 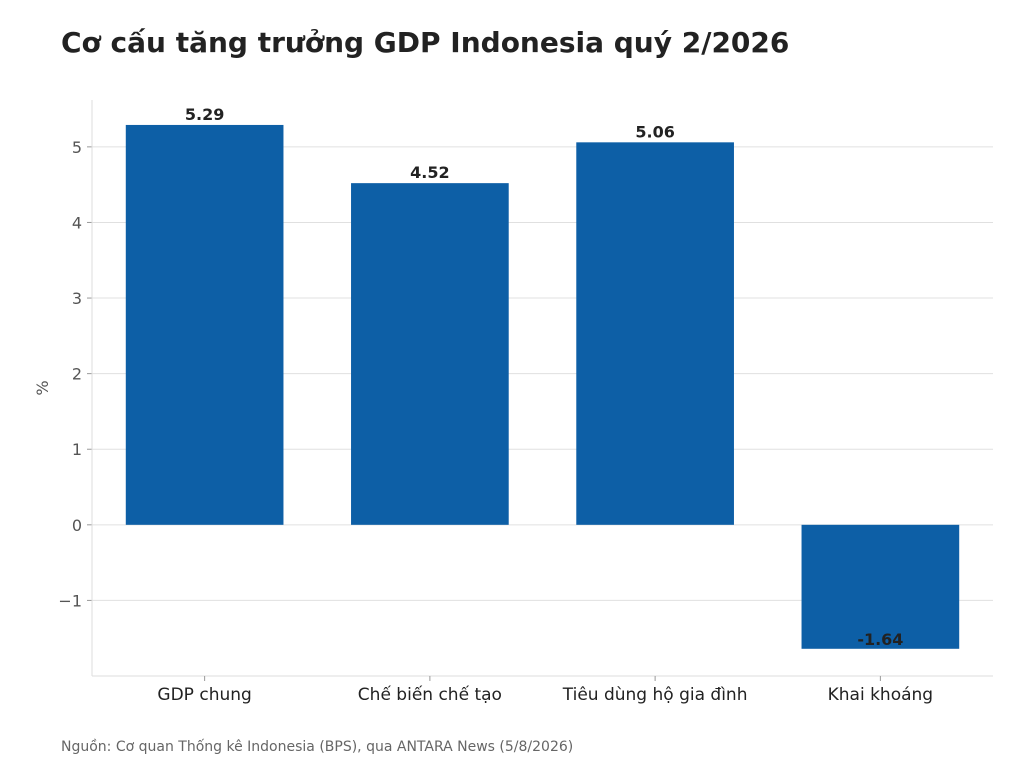 What do you see at coordinates (880, 695) in the screenshot?
I see `x-tick-label: Khai khoáng` at bounding box center [880, 695].